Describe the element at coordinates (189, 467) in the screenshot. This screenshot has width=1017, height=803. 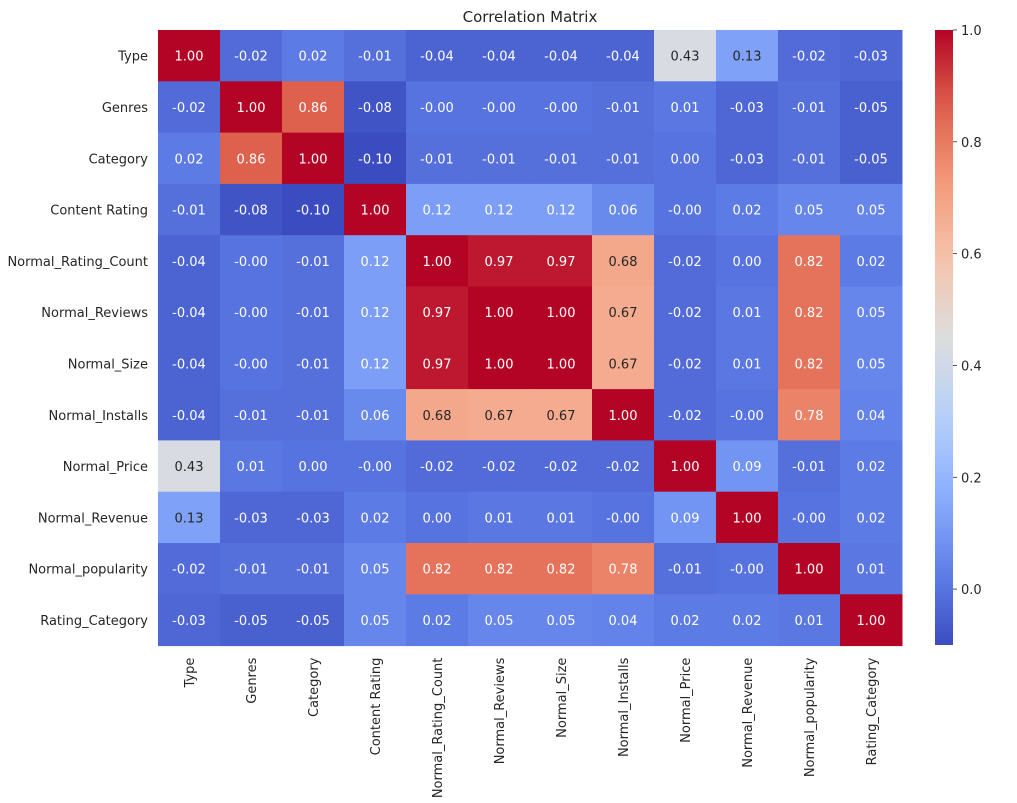
I see `heatmap-cell-value: 0.43` at that location.